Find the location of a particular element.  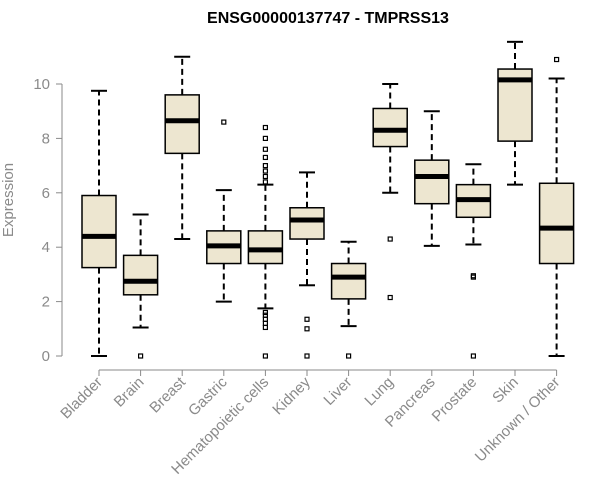

x-tick-label: Lung is located at coordinates (379, 392).